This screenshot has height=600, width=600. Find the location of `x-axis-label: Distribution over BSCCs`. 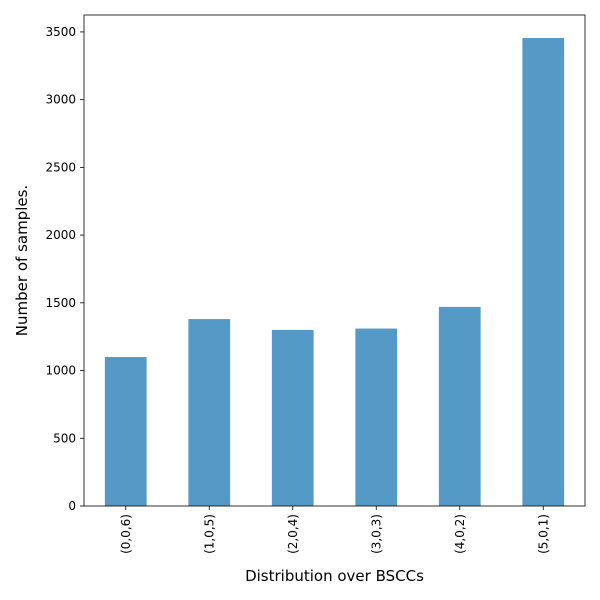

x-axis-label: Distribution over BSCCs is located at coordinates (334, 576).